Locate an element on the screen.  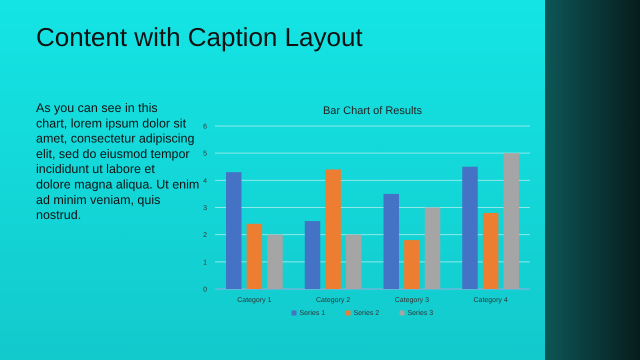
text: As you can see in this chart, lorem ipsum dolor sit amet, consectetur adipiscing elit, sed do eiusmod tempor incididunt ut labore et dolore magna aliqua. Ut enim ad minim veniam, quis nostrud. is located at coordinates (118, 161).